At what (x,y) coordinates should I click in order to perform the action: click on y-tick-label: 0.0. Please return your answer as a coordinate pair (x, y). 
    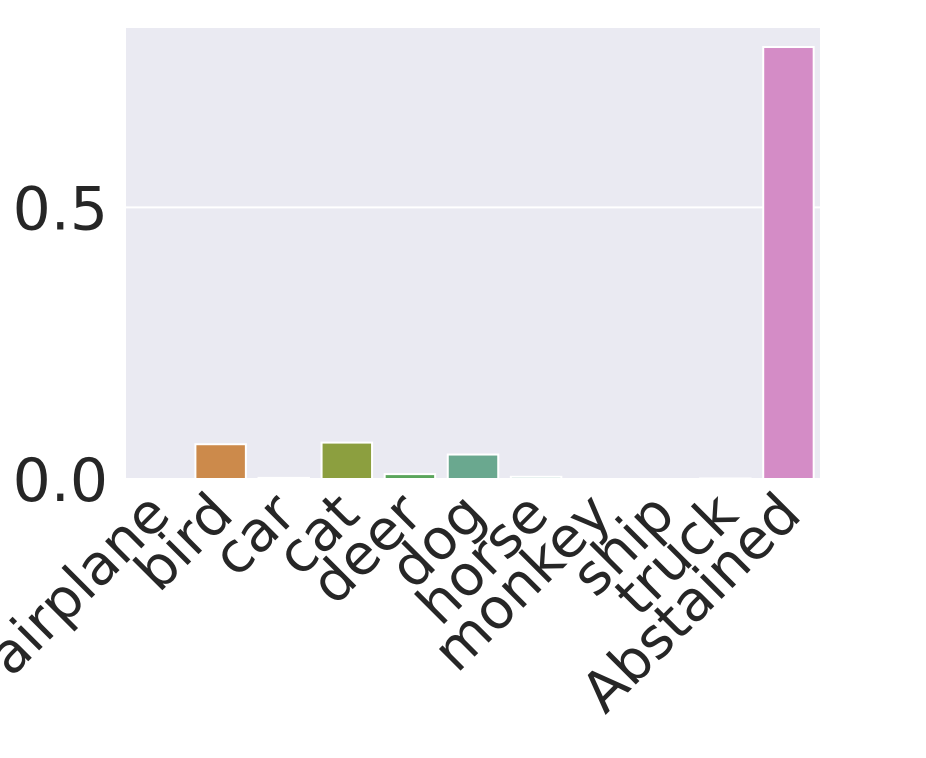
    Looking at the image, I should click on (60, 481).